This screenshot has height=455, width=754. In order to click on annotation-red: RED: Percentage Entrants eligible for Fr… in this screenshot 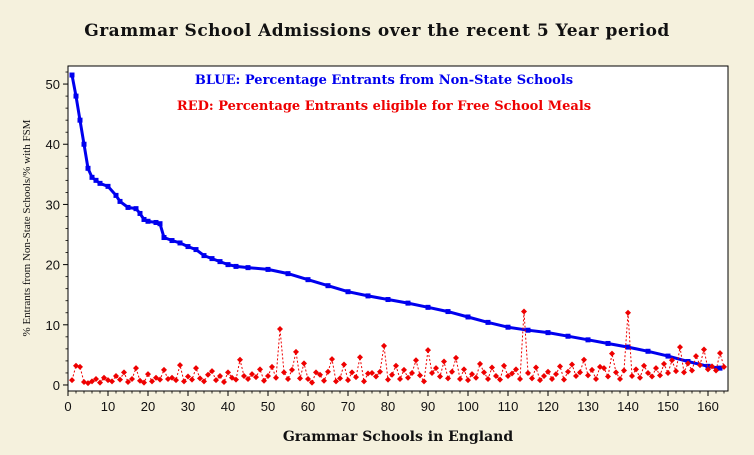, I will do `click(384, 106)`.